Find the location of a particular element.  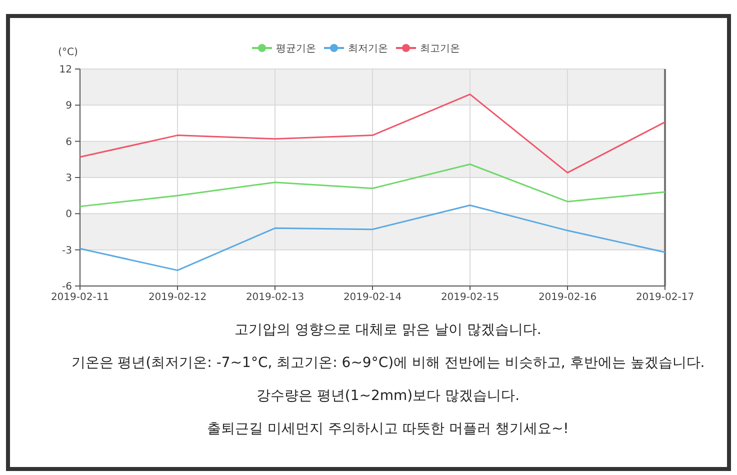

x-tick-label: 2019-02-12 is located at coordinates (177, 297).